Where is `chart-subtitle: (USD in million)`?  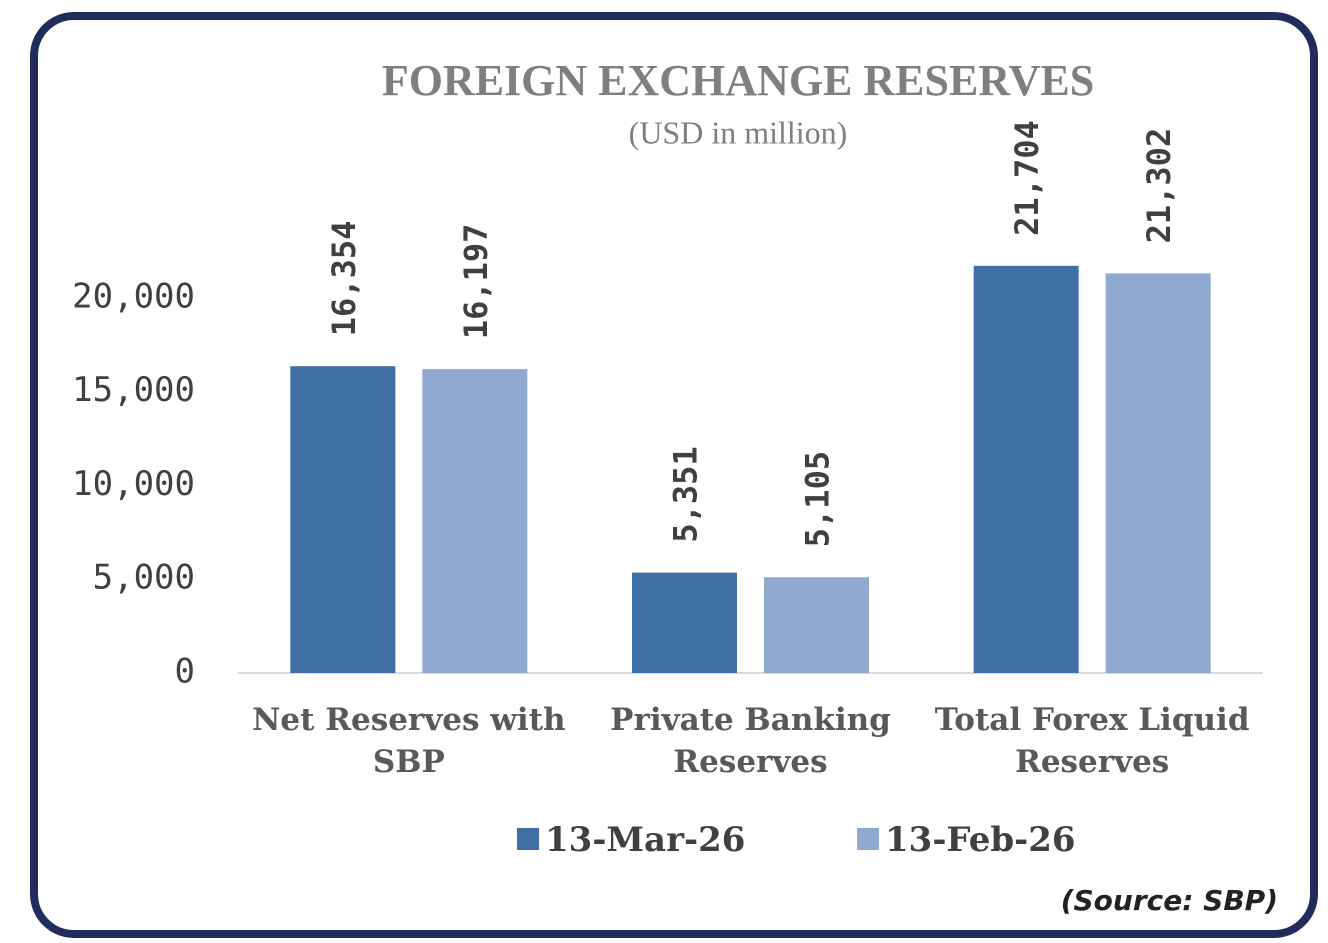
chart-subtitle: (USD in million) is located at coordinates (738, 132).